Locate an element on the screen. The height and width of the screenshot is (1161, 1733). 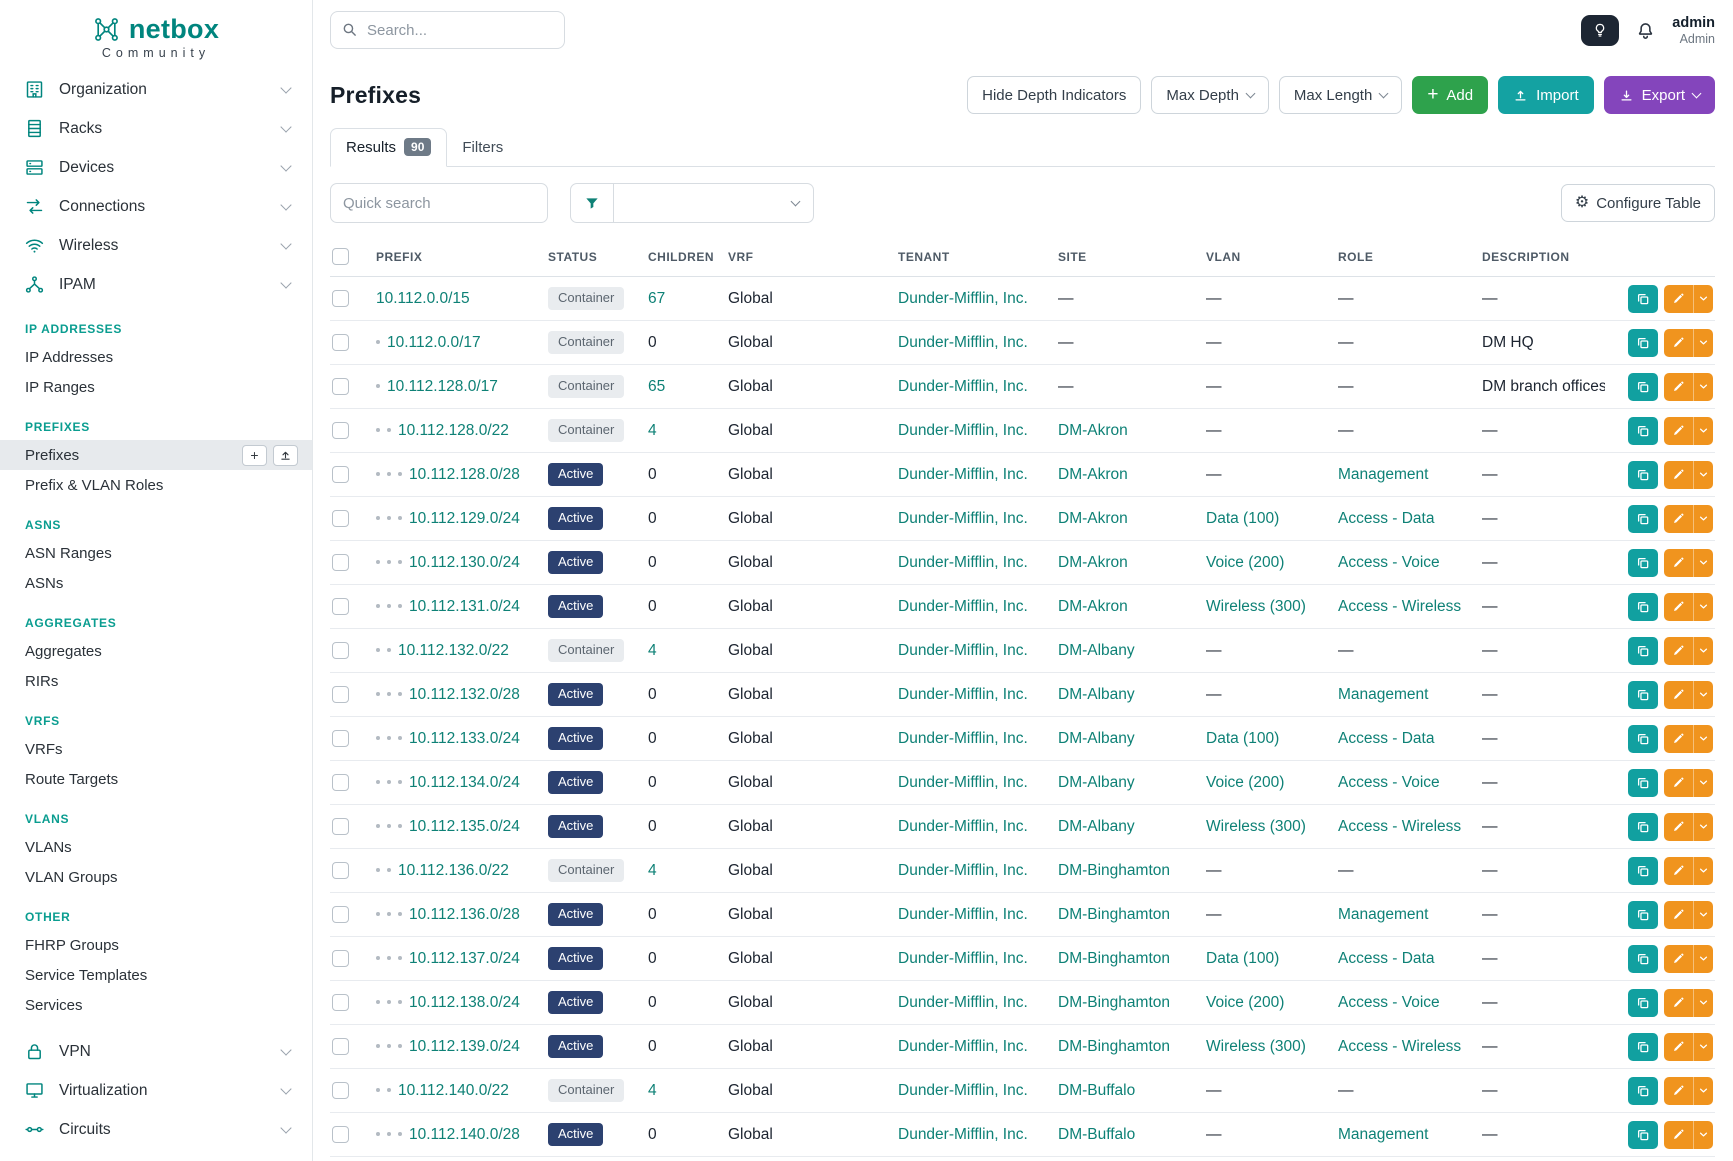
sidebar-menu-organization: Organization is located at coordinates (156, 89).